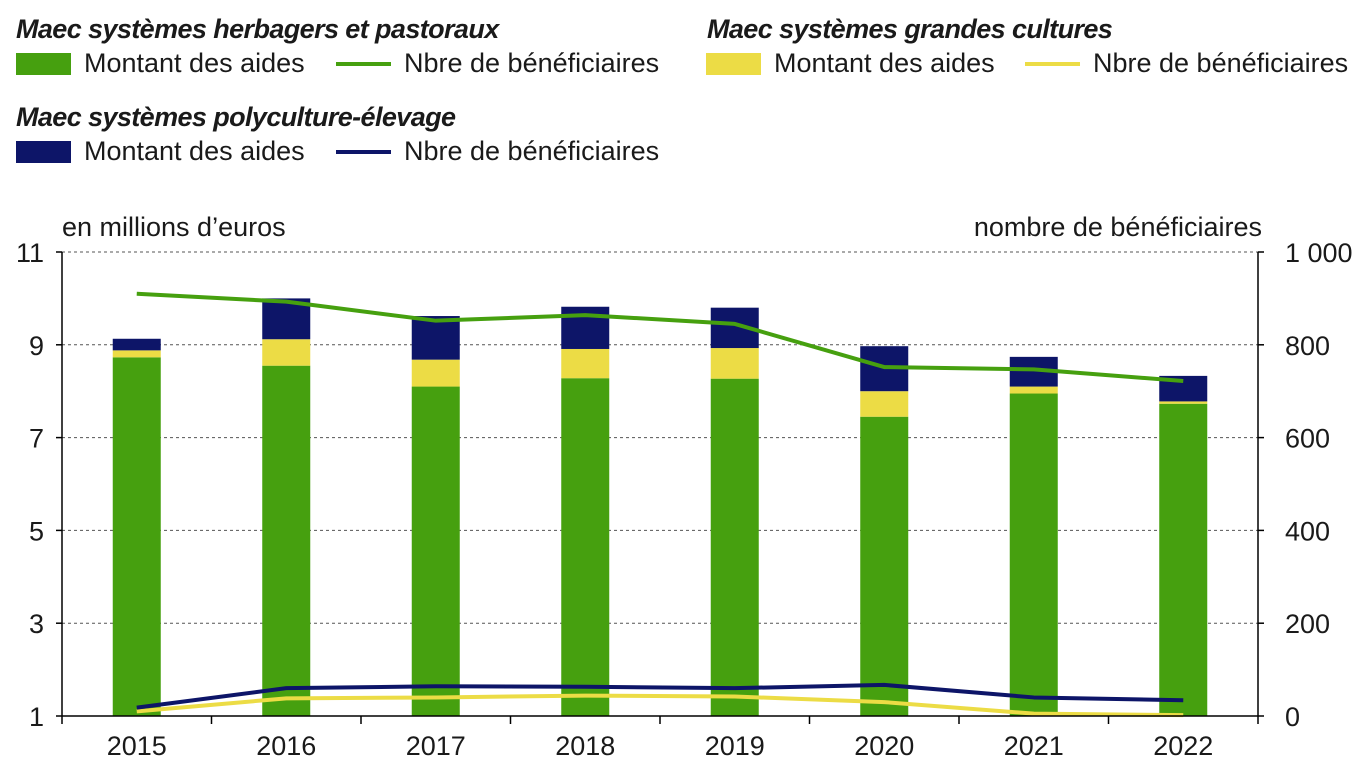  What do you see at coordinates (1221, 63) in the screenshot?
I see `legend-label-grandes-cultures-line: Nbre de bénéficiaires` at bounding box center [1221, 63].